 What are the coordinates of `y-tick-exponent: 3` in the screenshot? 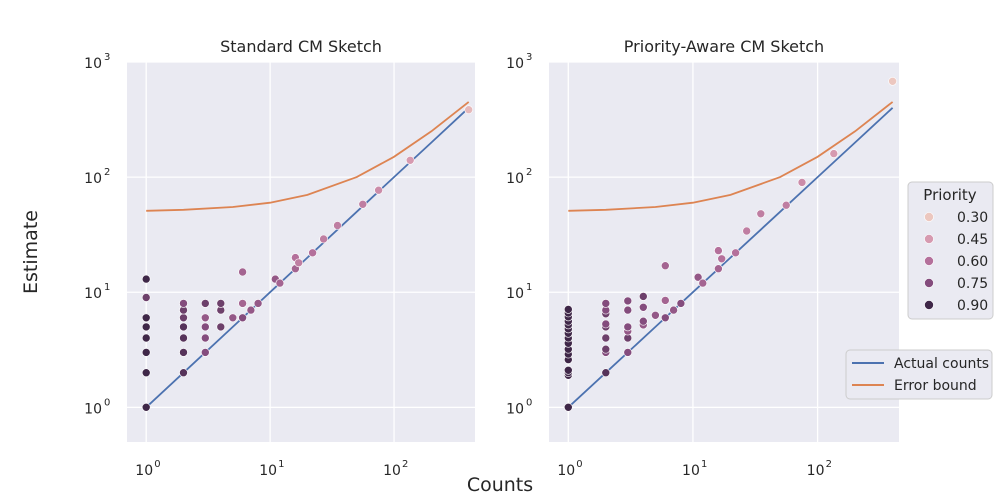 It's located at (107, 57).